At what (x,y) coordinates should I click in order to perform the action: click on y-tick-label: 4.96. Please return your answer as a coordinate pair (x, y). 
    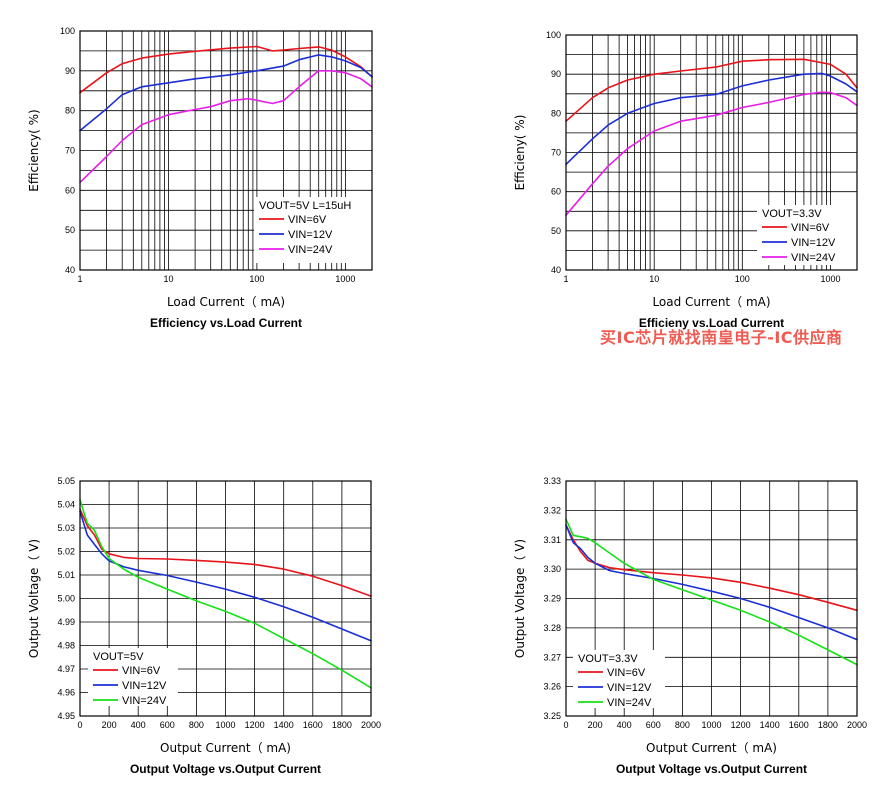
    Looking at the image, I should click on (66, 693).